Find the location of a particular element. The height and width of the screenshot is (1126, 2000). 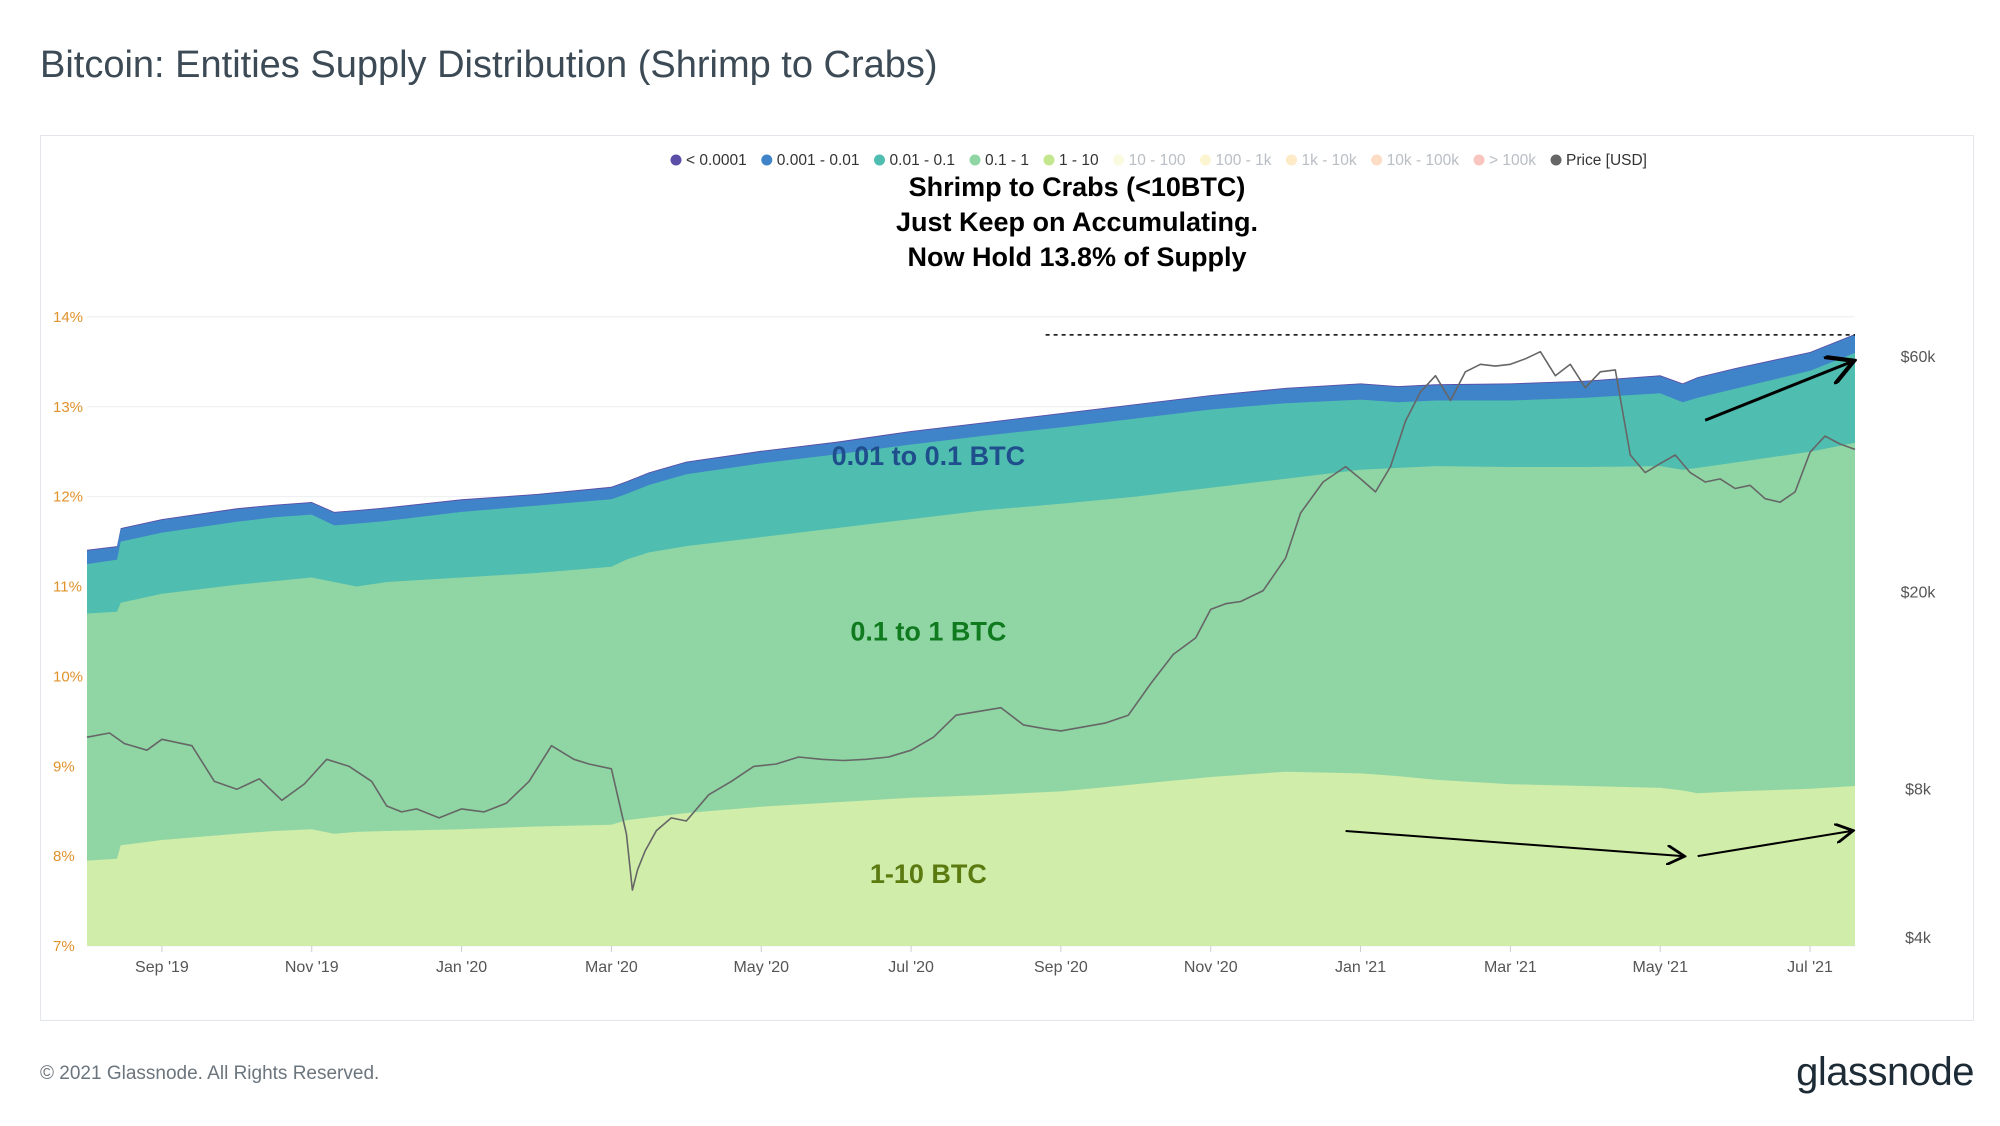

legend-label: < 0.0001 is located at coordinates (716, 160).